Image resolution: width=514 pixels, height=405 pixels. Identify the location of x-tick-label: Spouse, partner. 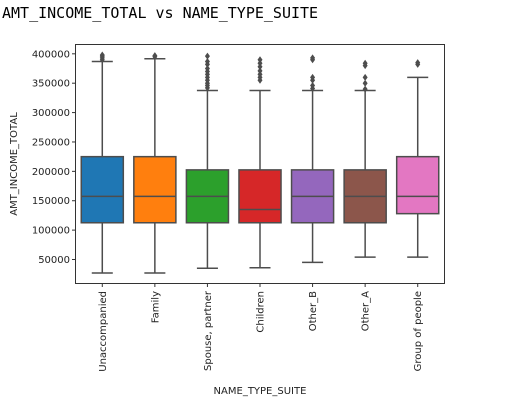
(208, 330).